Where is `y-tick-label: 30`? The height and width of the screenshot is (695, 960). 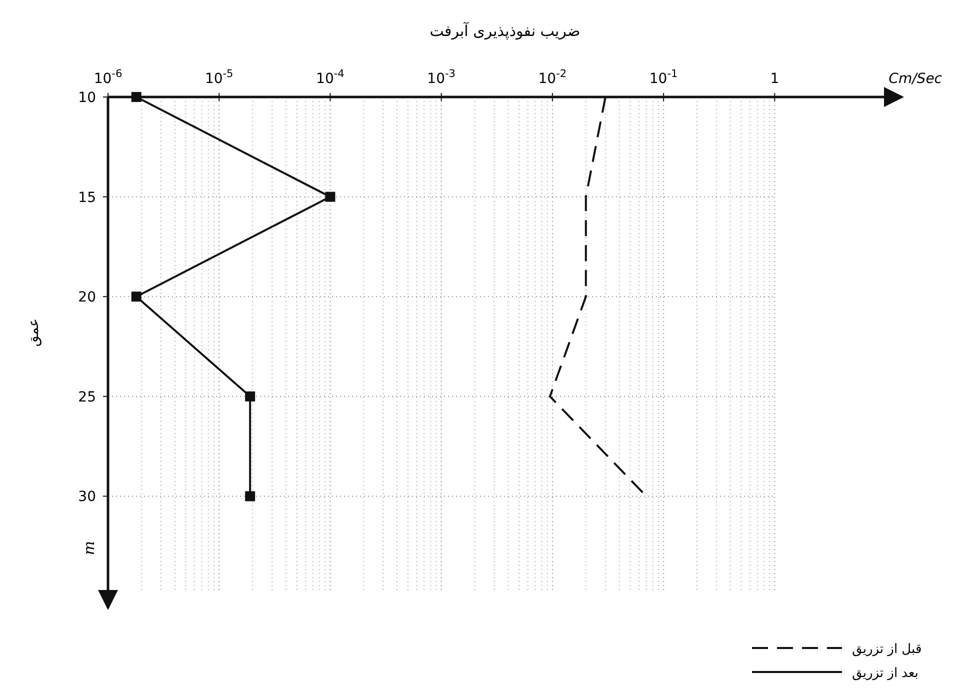 y-tick-label: 30 is located at coordinates (87, 497).